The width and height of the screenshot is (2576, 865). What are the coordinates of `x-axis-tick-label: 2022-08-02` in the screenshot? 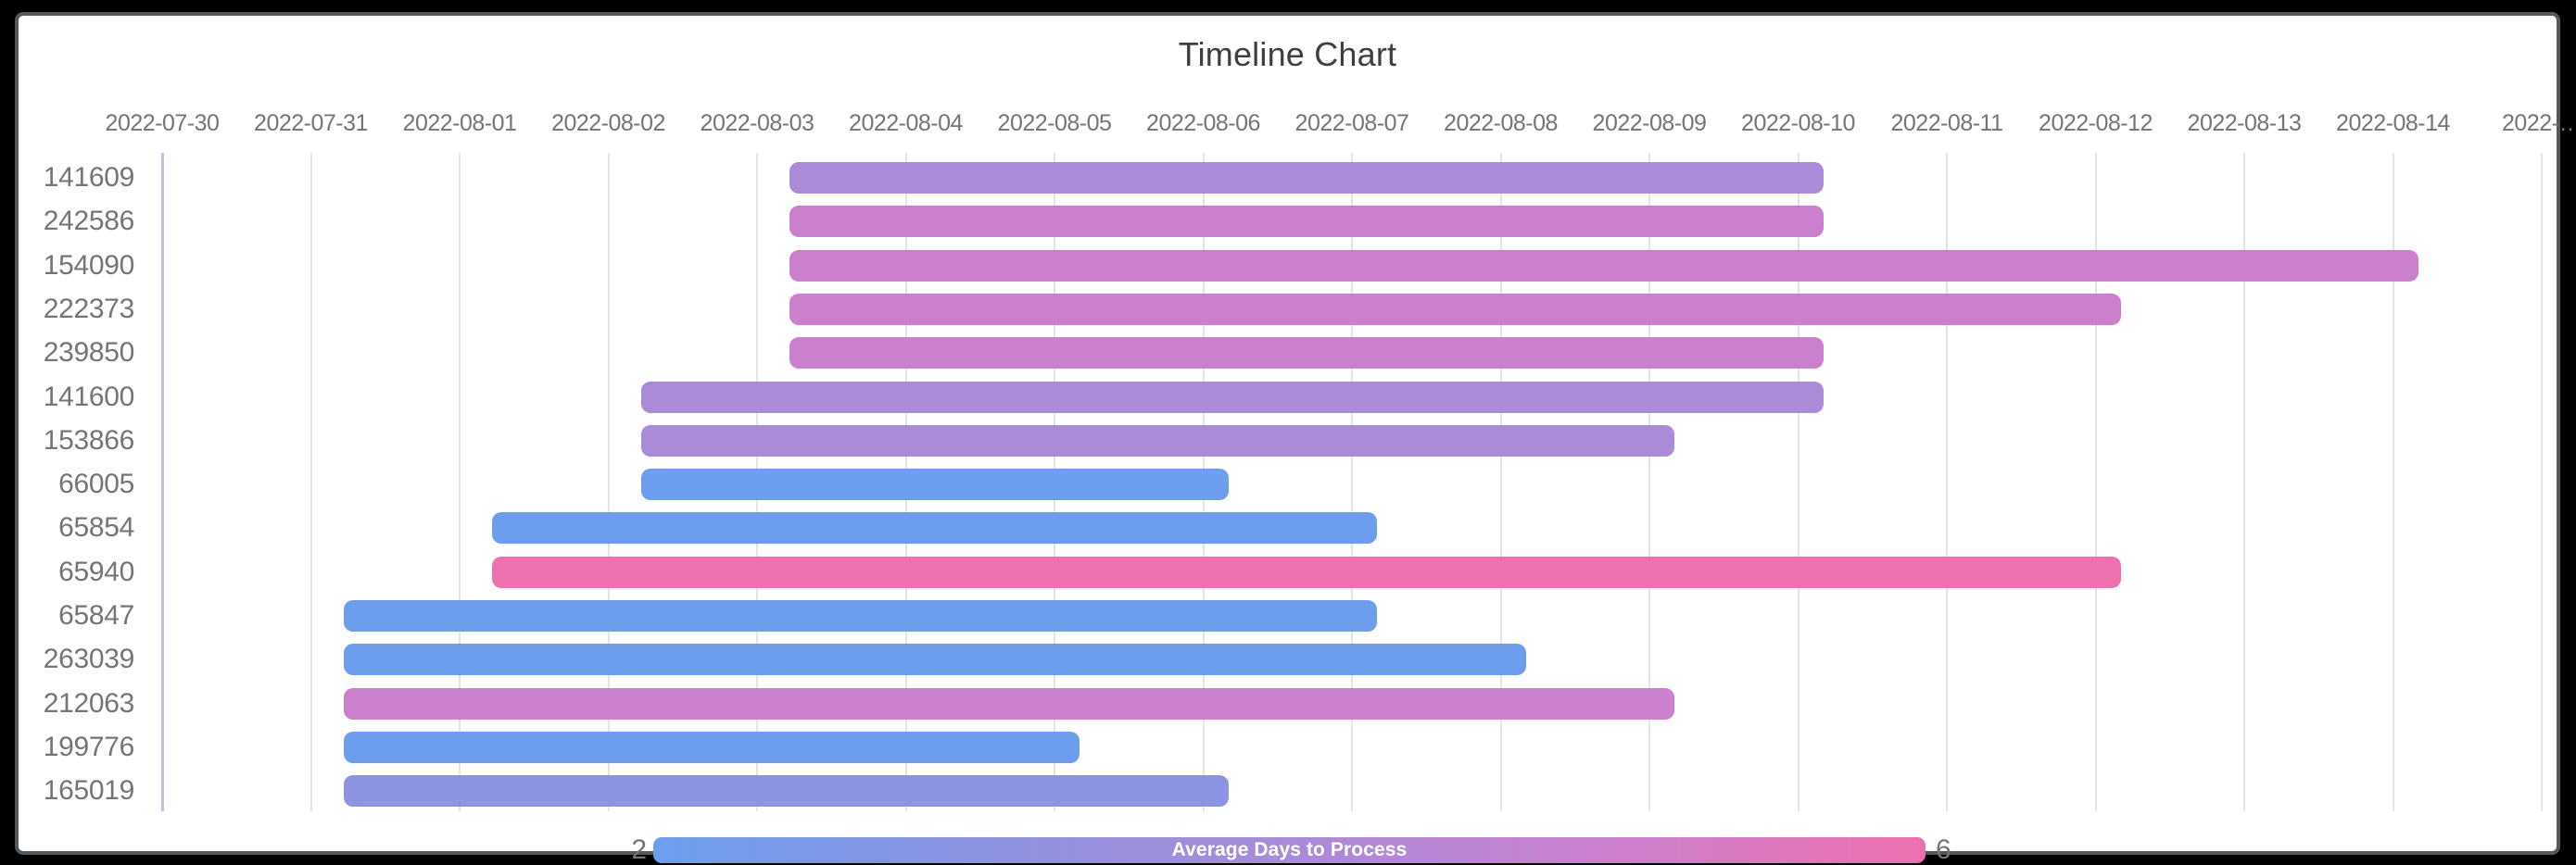 It's located at (608, 123).